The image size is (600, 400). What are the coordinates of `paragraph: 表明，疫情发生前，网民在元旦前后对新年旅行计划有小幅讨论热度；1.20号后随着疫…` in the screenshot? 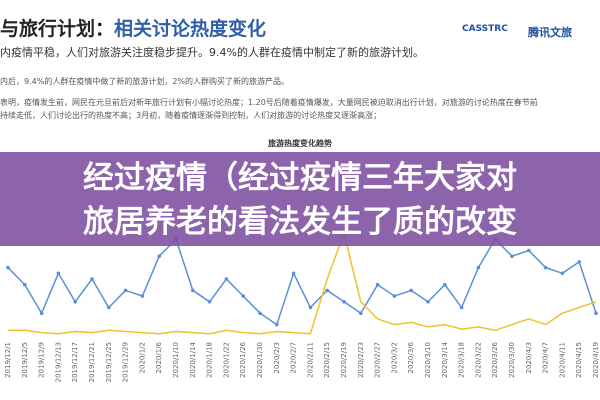 It's located at (269, 102).